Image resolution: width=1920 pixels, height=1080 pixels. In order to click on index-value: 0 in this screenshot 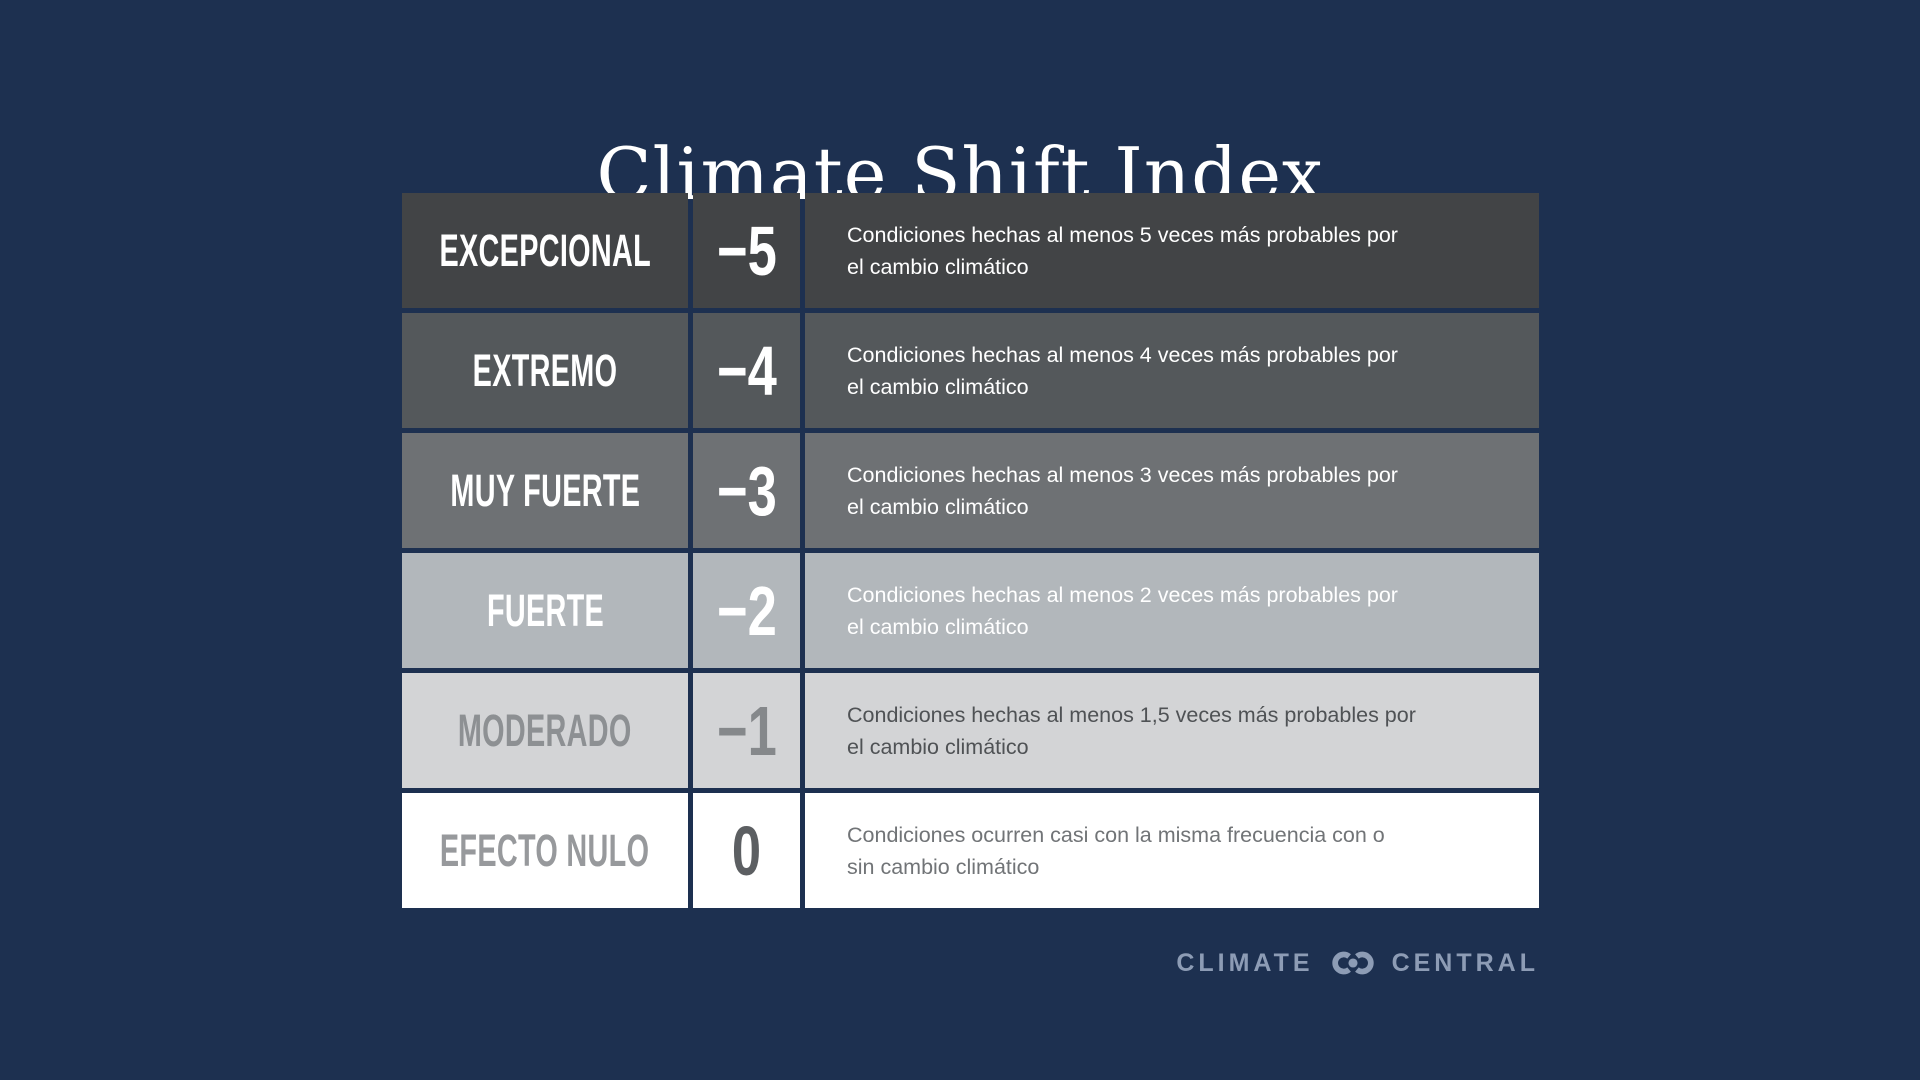, I will do `click(746, 850)`.